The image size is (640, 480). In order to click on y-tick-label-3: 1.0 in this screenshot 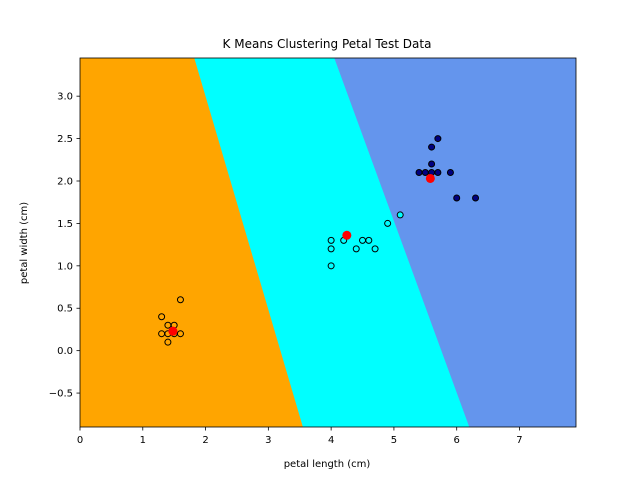, I will do `click(65, 266)`.